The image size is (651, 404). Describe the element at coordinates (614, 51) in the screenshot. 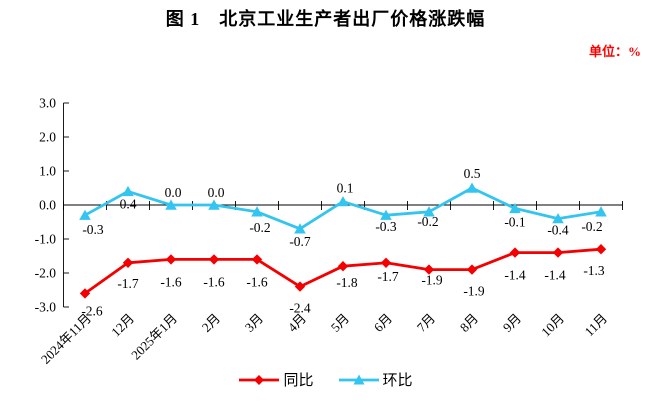

I see `unit-label: 单位：%` at that location.